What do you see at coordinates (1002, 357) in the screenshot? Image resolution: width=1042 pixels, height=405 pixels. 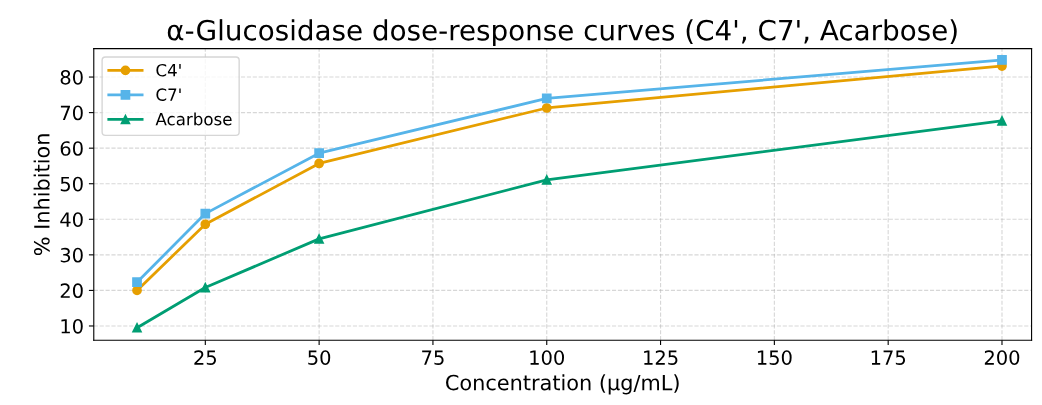 I see `x-tick-label: 200` at bounding box center [1002, 357].